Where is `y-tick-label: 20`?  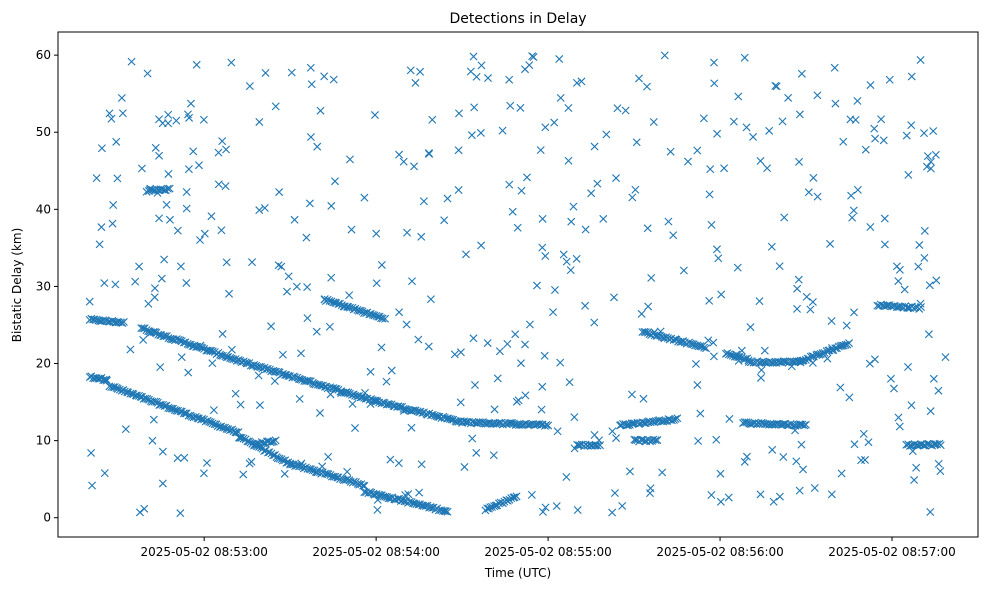 y-tick-label: 20 is located at coordinates (43, 364).